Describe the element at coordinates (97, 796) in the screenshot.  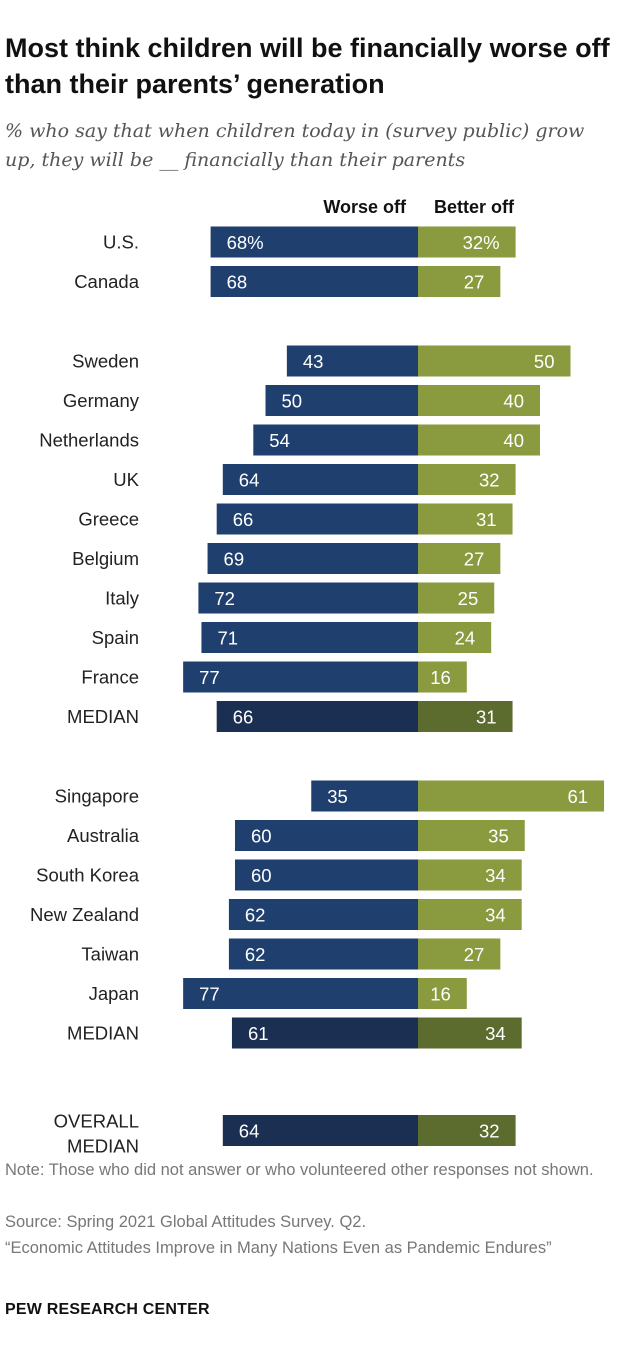
I see `row-label-singapore: Singapore` at that location.